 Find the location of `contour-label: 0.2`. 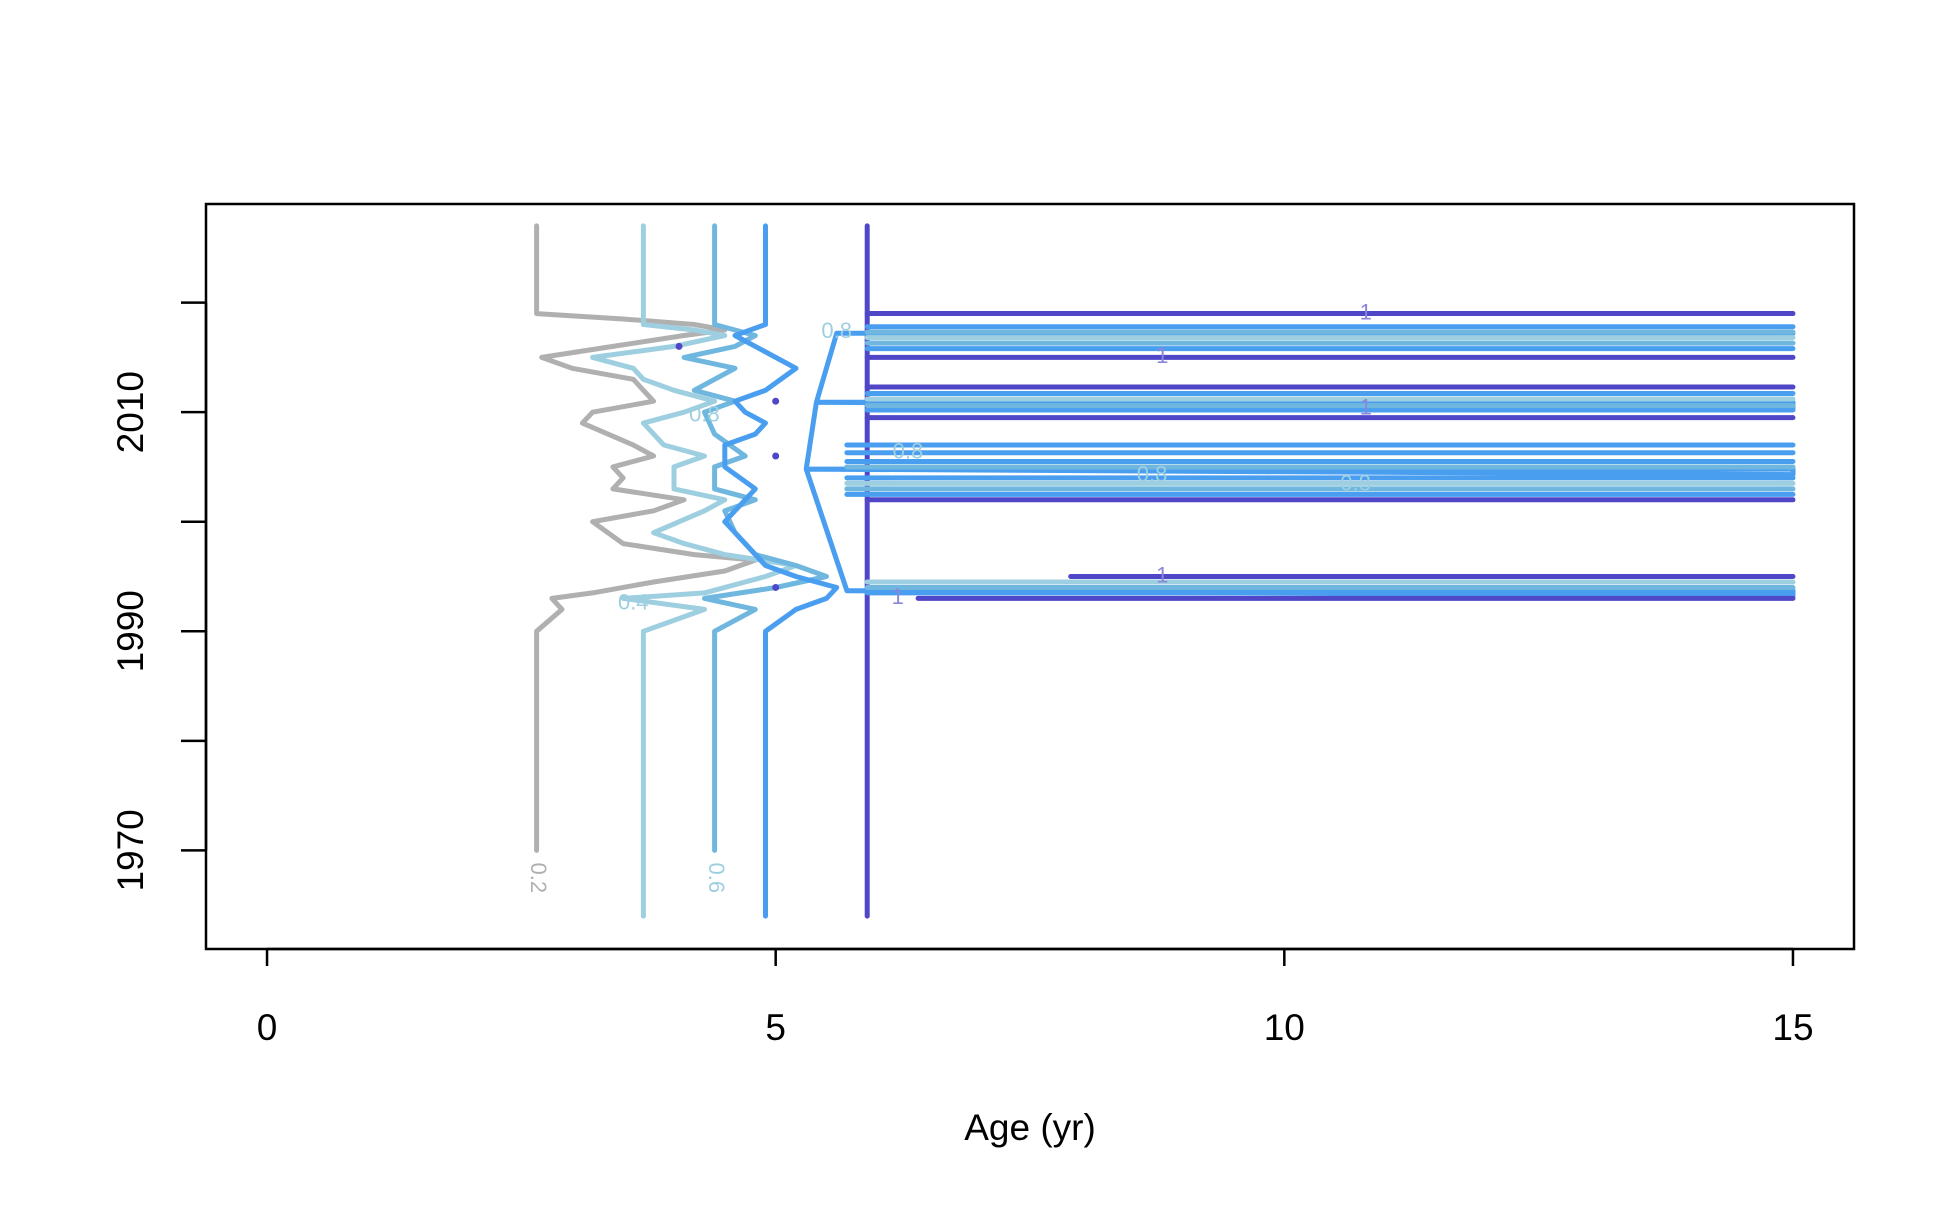

contour-label: 0.2 is located at coordinates (538, 877).